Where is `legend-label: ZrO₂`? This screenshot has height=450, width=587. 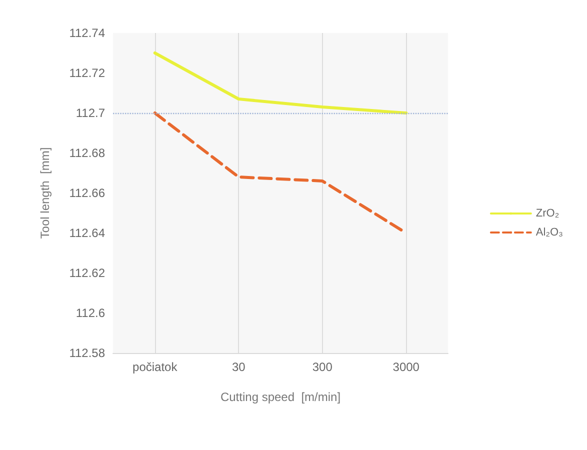
legend-label: ZrO₂ is located at coordinates (548, 214).